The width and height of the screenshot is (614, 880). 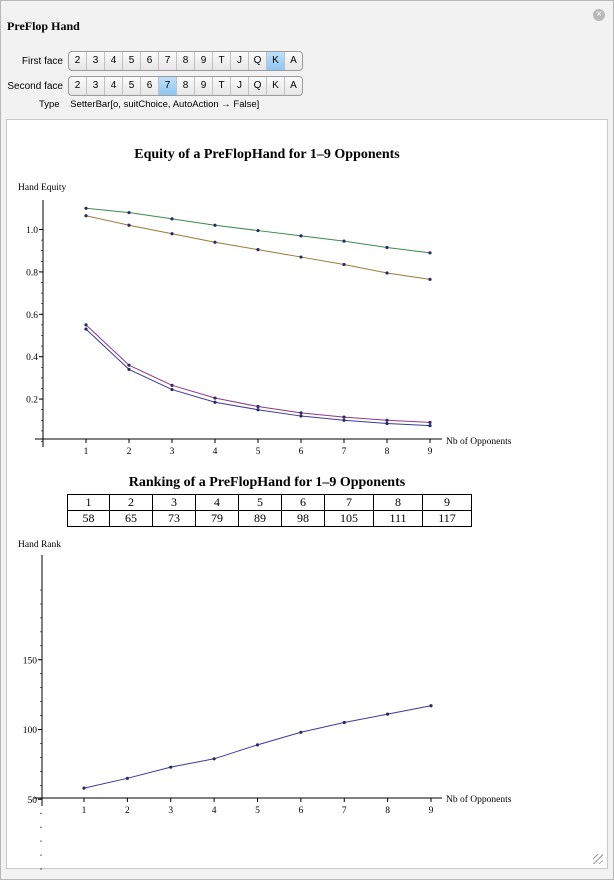 I want to click on close-icon: ×, so click(x=599, y=15).